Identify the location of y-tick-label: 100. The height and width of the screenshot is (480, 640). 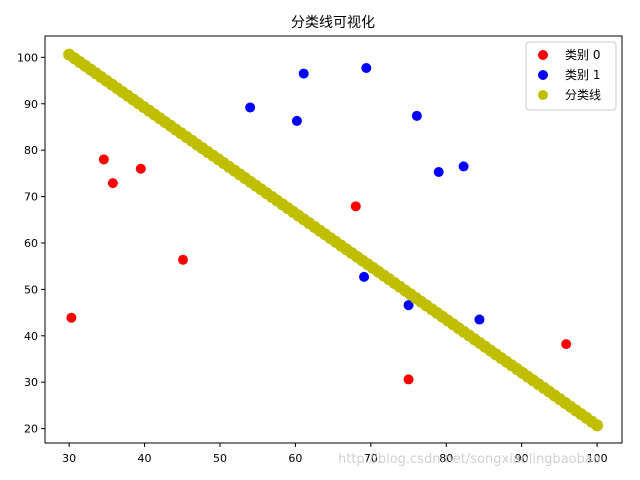
(27, 57).